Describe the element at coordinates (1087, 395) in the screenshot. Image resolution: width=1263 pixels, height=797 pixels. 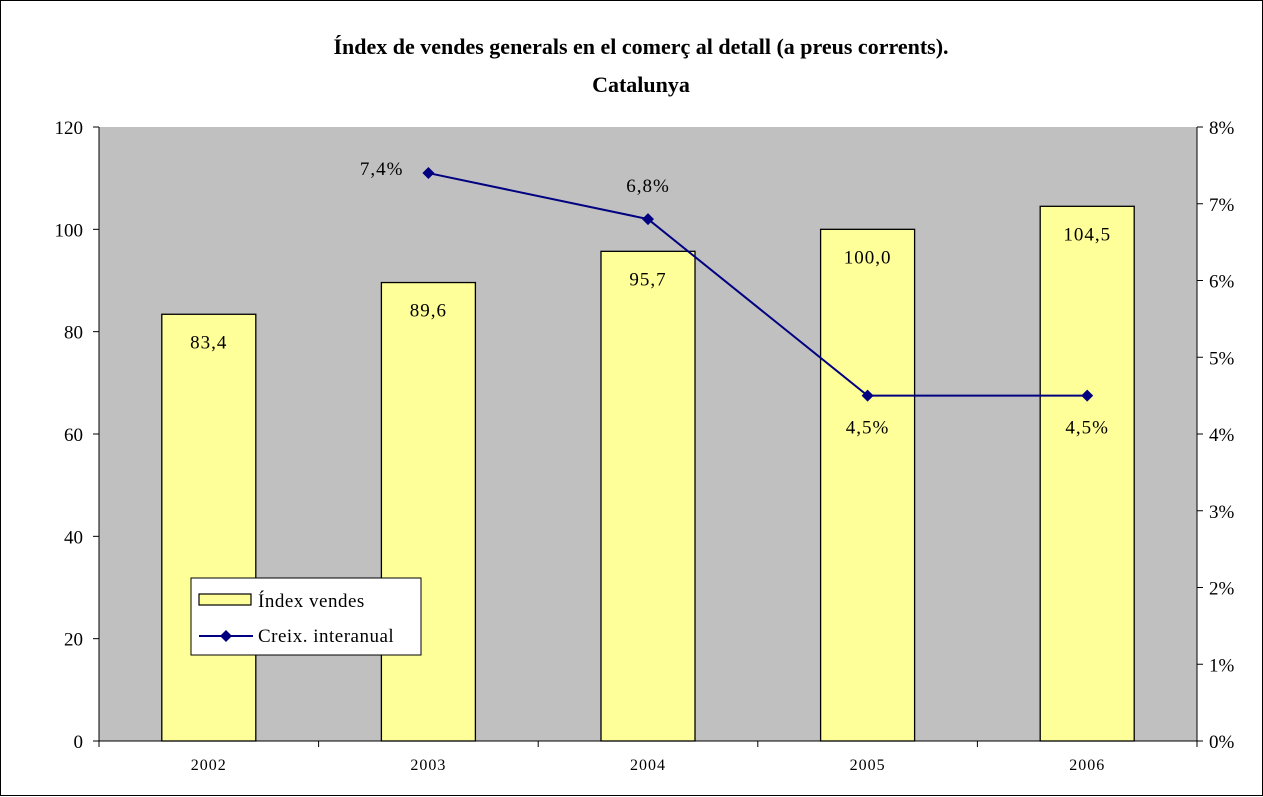
I see `growth-marker-2006` at that location.